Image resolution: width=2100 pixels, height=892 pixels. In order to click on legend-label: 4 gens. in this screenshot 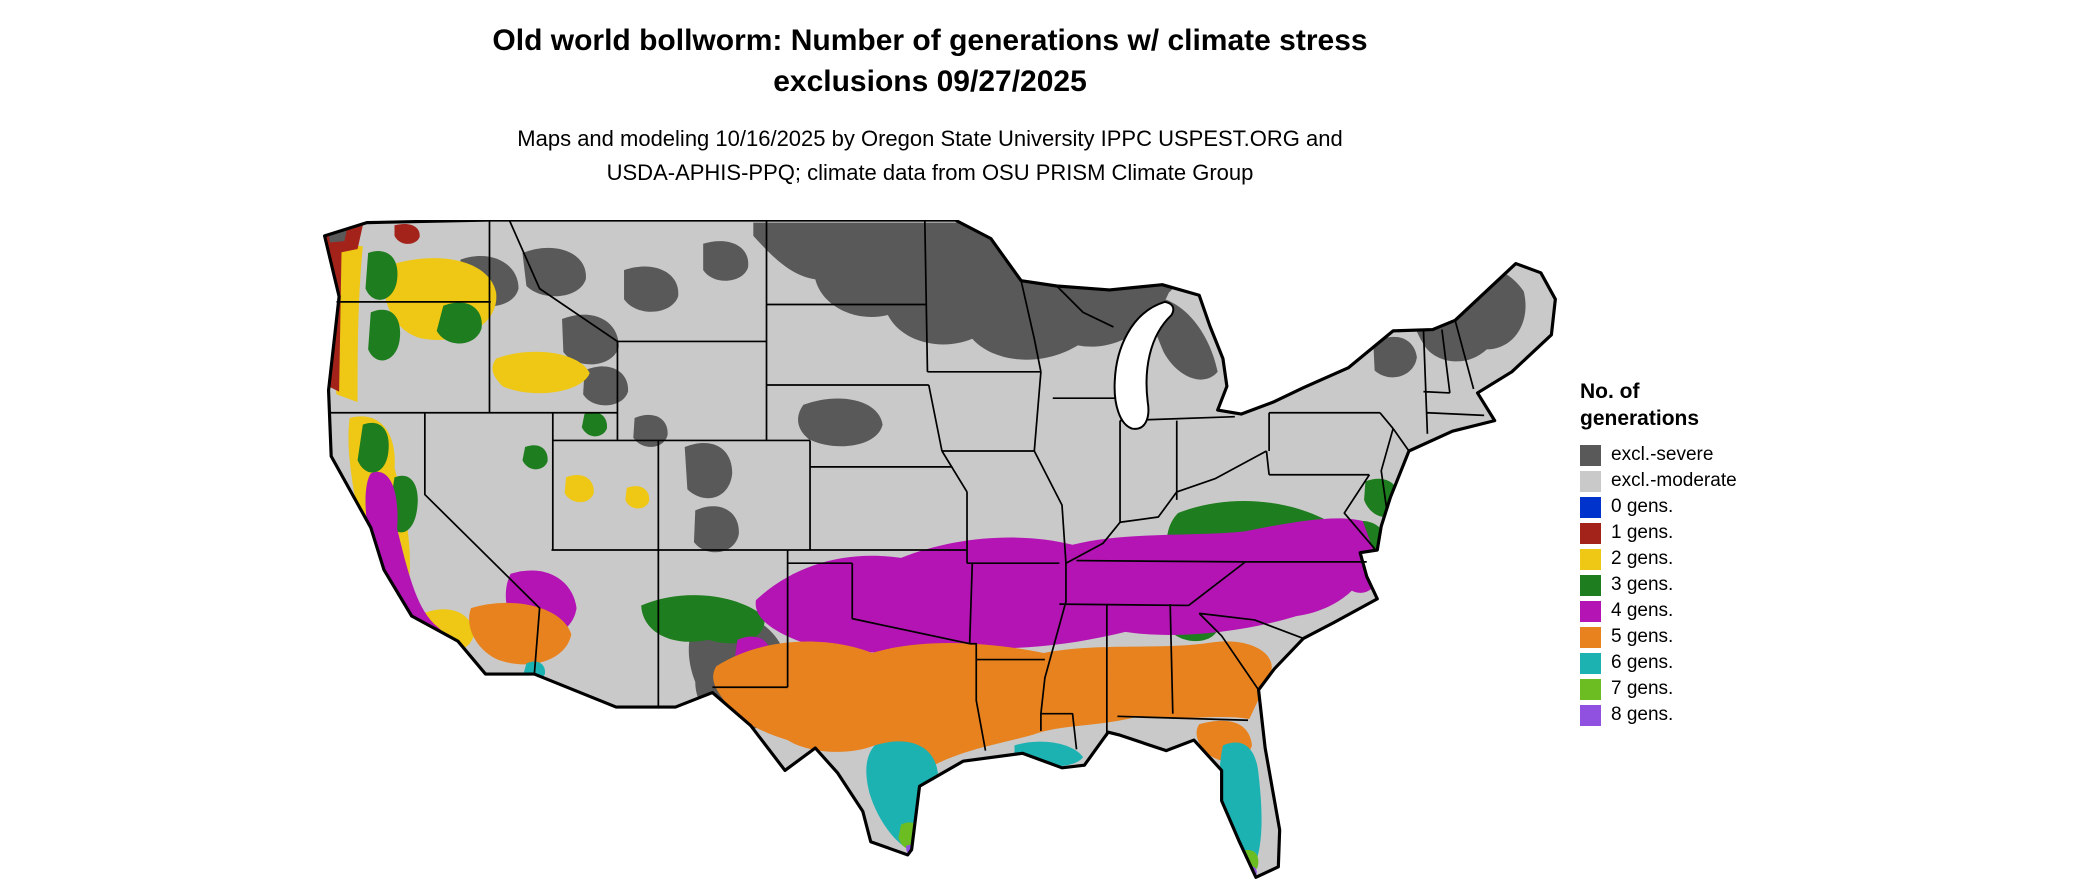, I will do `click(1642, 610)`.